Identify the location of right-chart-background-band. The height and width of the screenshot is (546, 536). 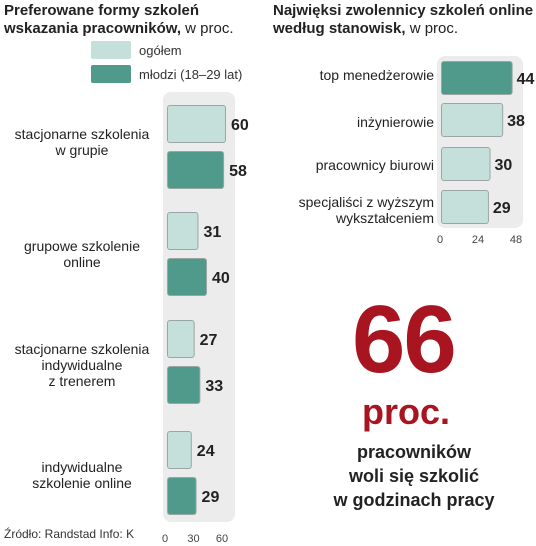
(480, 142).